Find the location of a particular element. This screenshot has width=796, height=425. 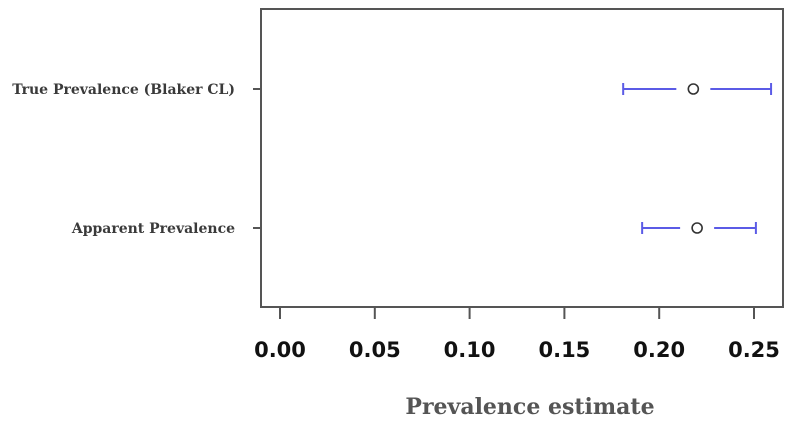

x-axis: 0.00 0.05 0.10 0.15 0.20 0.25 is located at coordinates (517, 334).